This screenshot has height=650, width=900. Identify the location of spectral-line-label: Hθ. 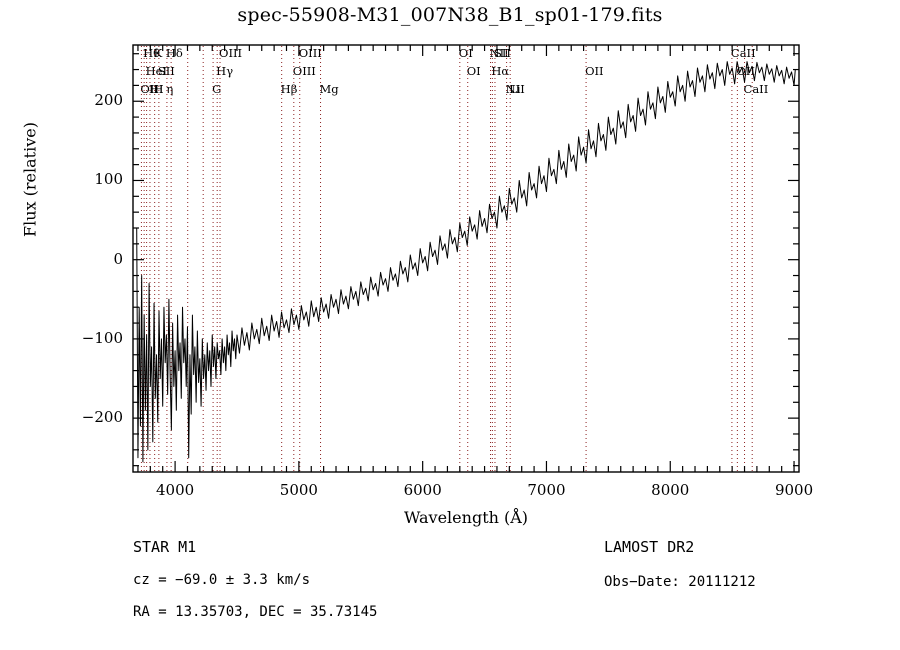
(152, 53).